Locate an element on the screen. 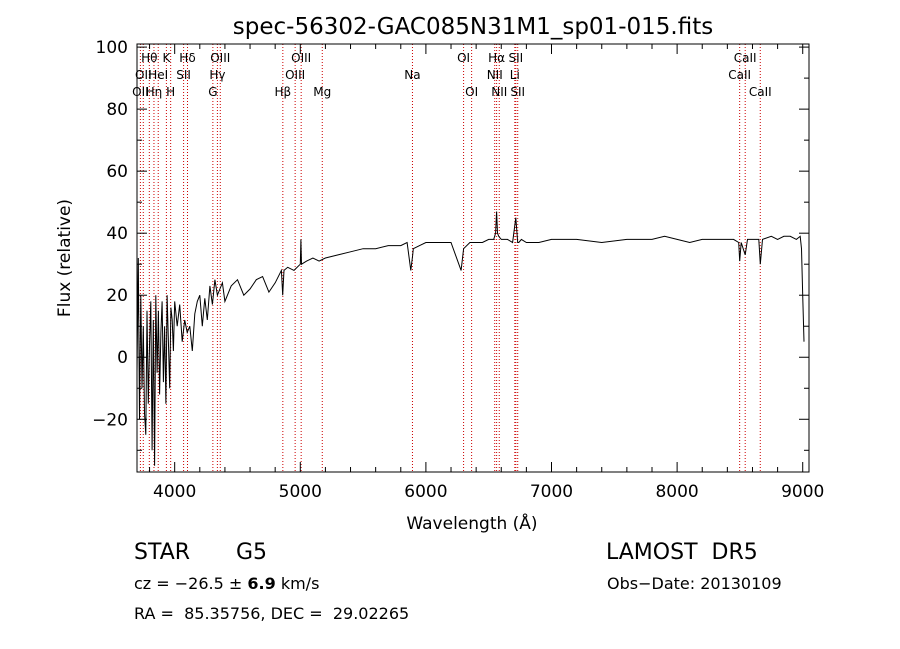  line-label-0-0: OII is located at coordinates (140, 92).